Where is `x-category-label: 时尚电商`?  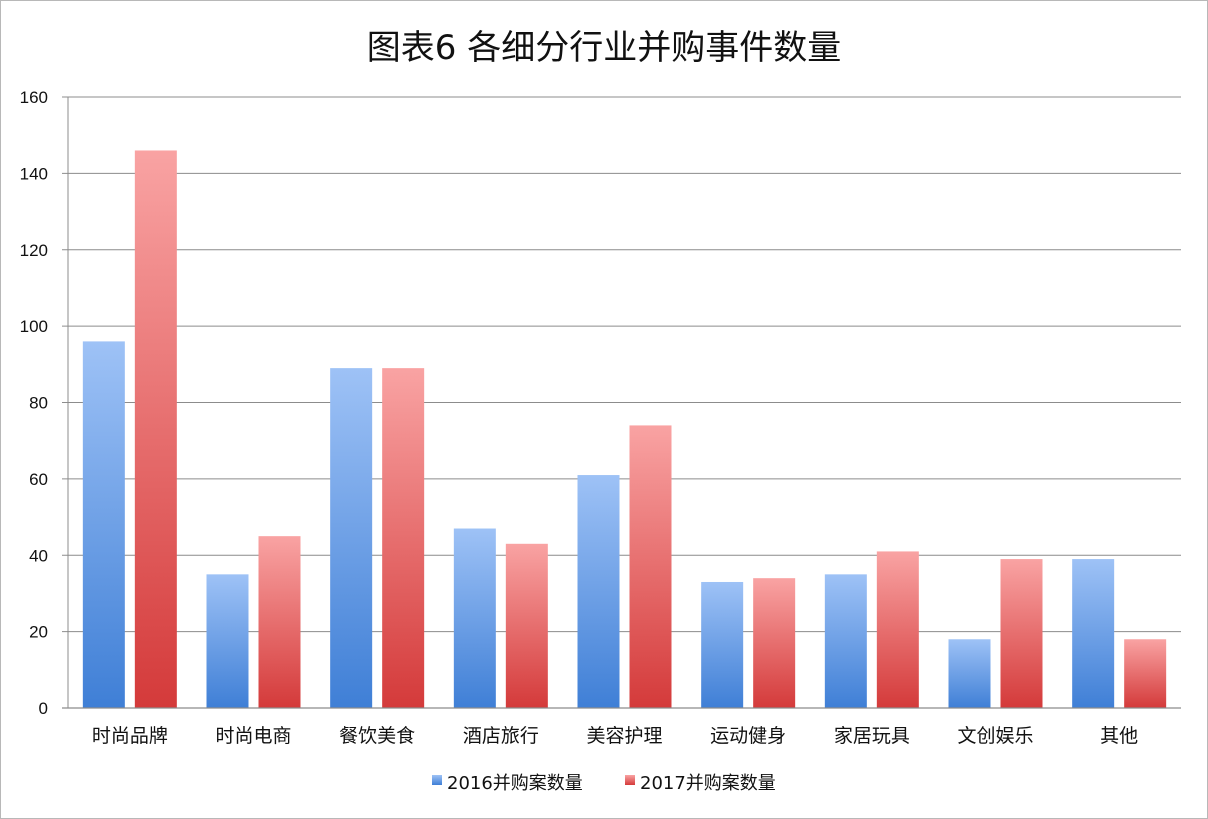 x-category-label: 时尚电商 is located at coordinates (253, 736).